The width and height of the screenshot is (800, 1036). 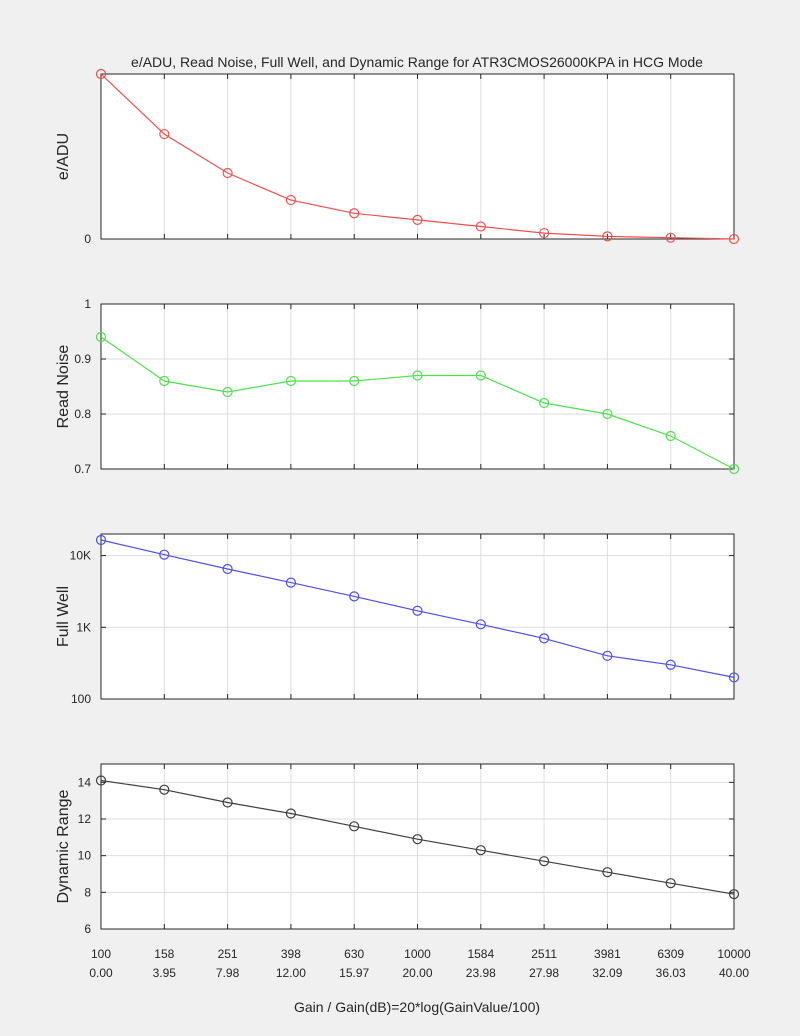 I want to click on y-axis-label-fullwell: Full Well, so click(x=63, y=616).